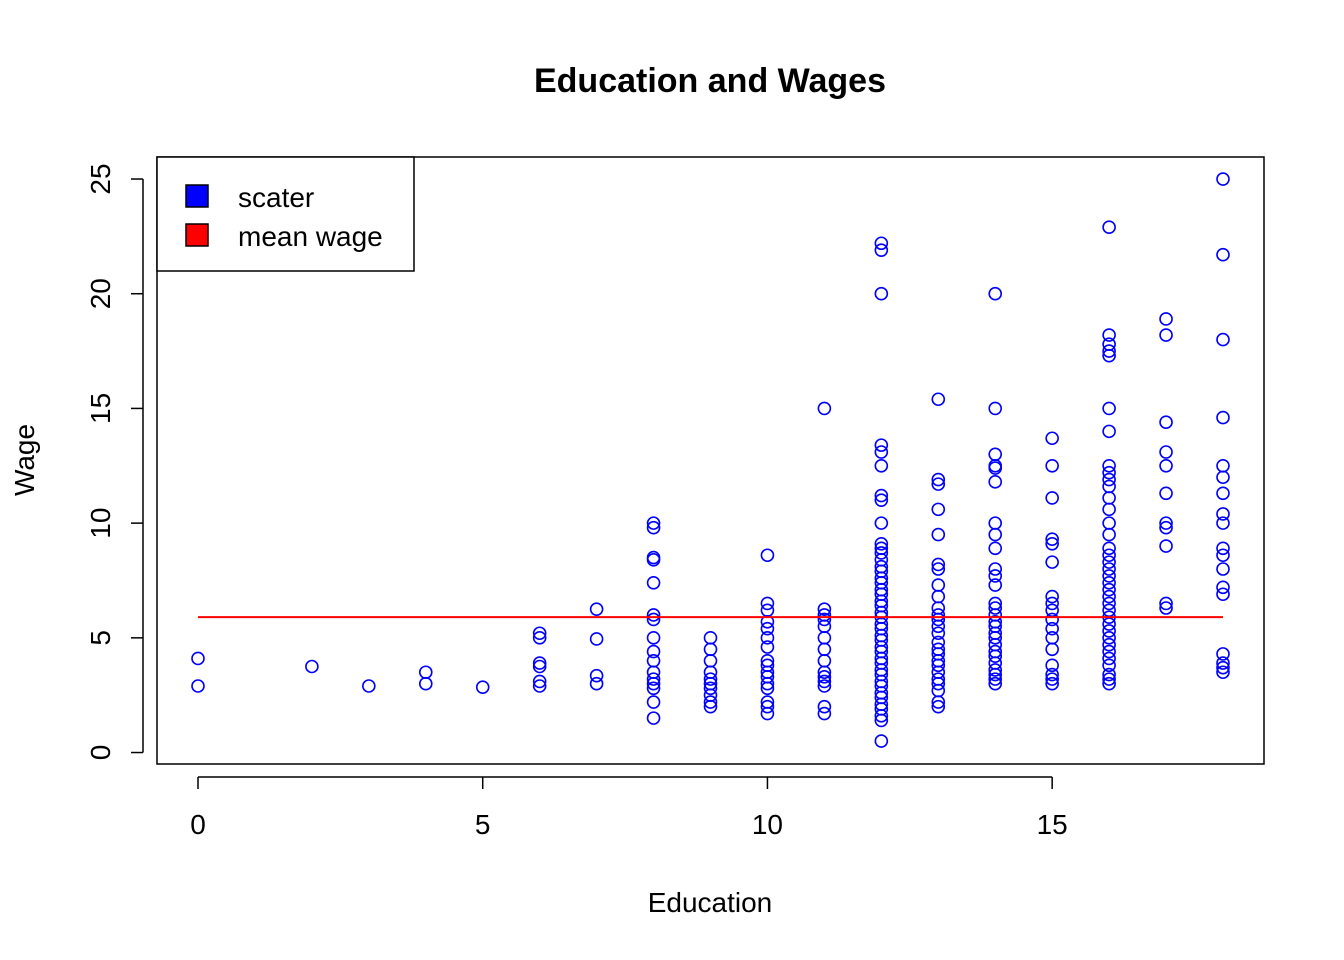 Image resolution: width=1344 pixels, height=960 pixels. I want to click on y-tick-label: 20, so click(100, 293).